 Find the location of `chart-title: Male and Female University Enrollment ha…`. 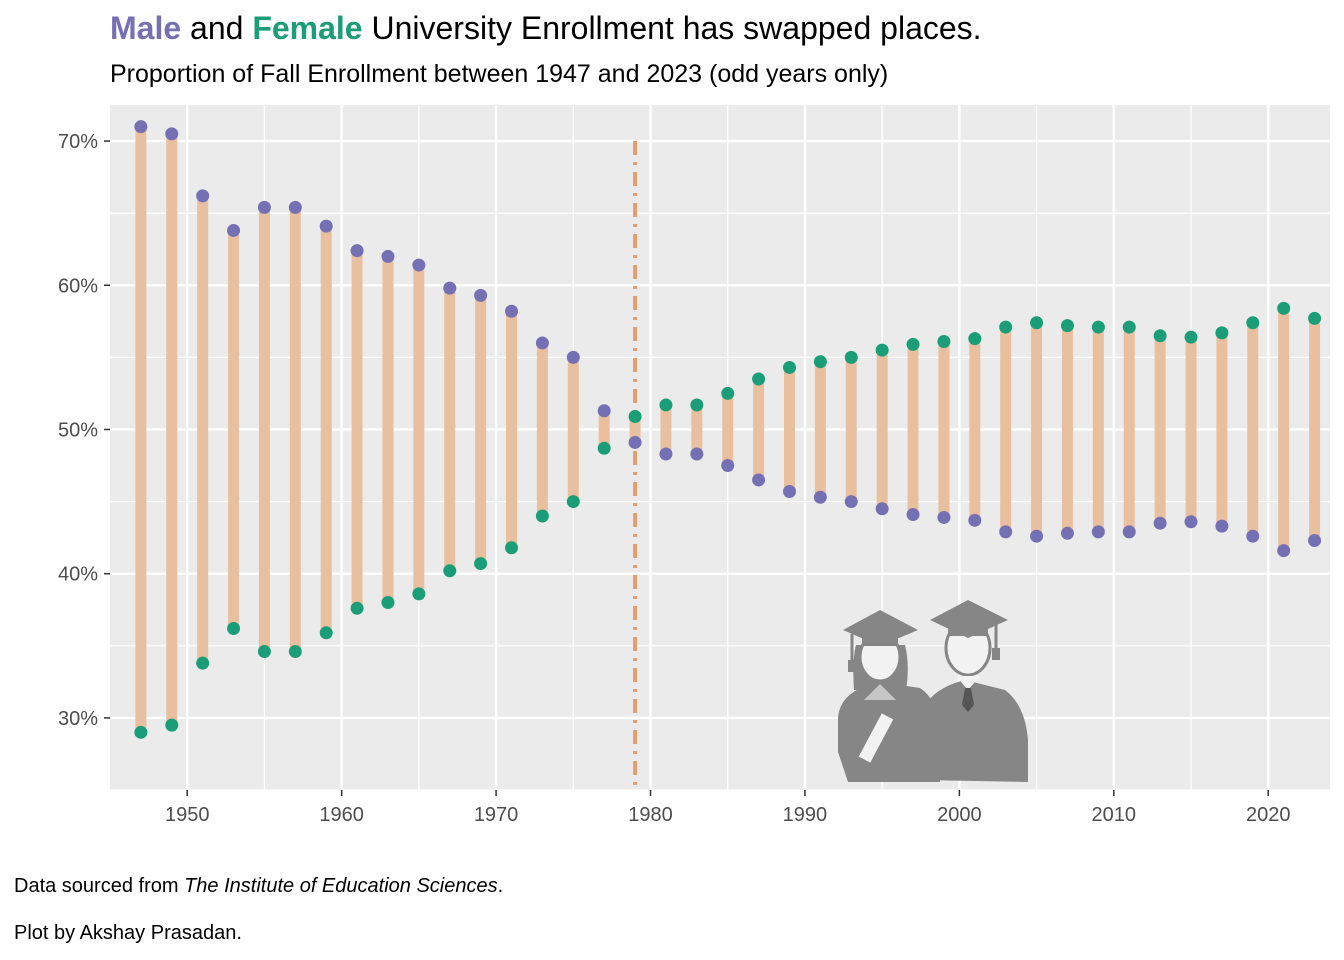

chart-title: Male and Female University Enrollment ha… is located at coordinates (546, 28).